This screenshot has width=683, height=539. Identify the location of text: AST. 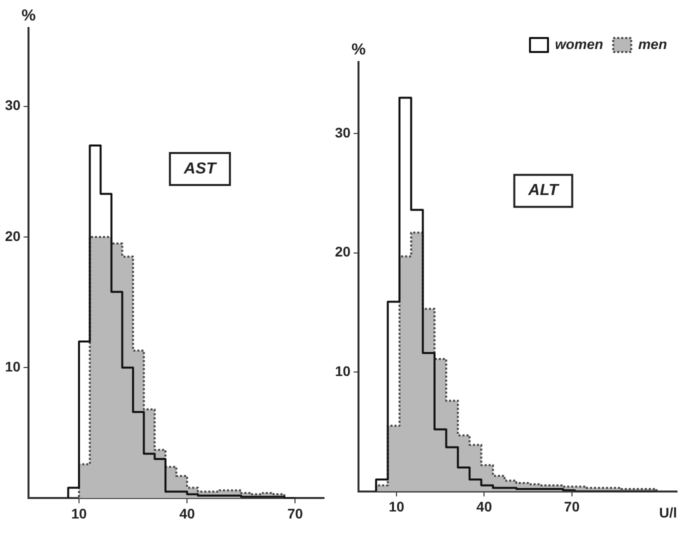
(200, 169).